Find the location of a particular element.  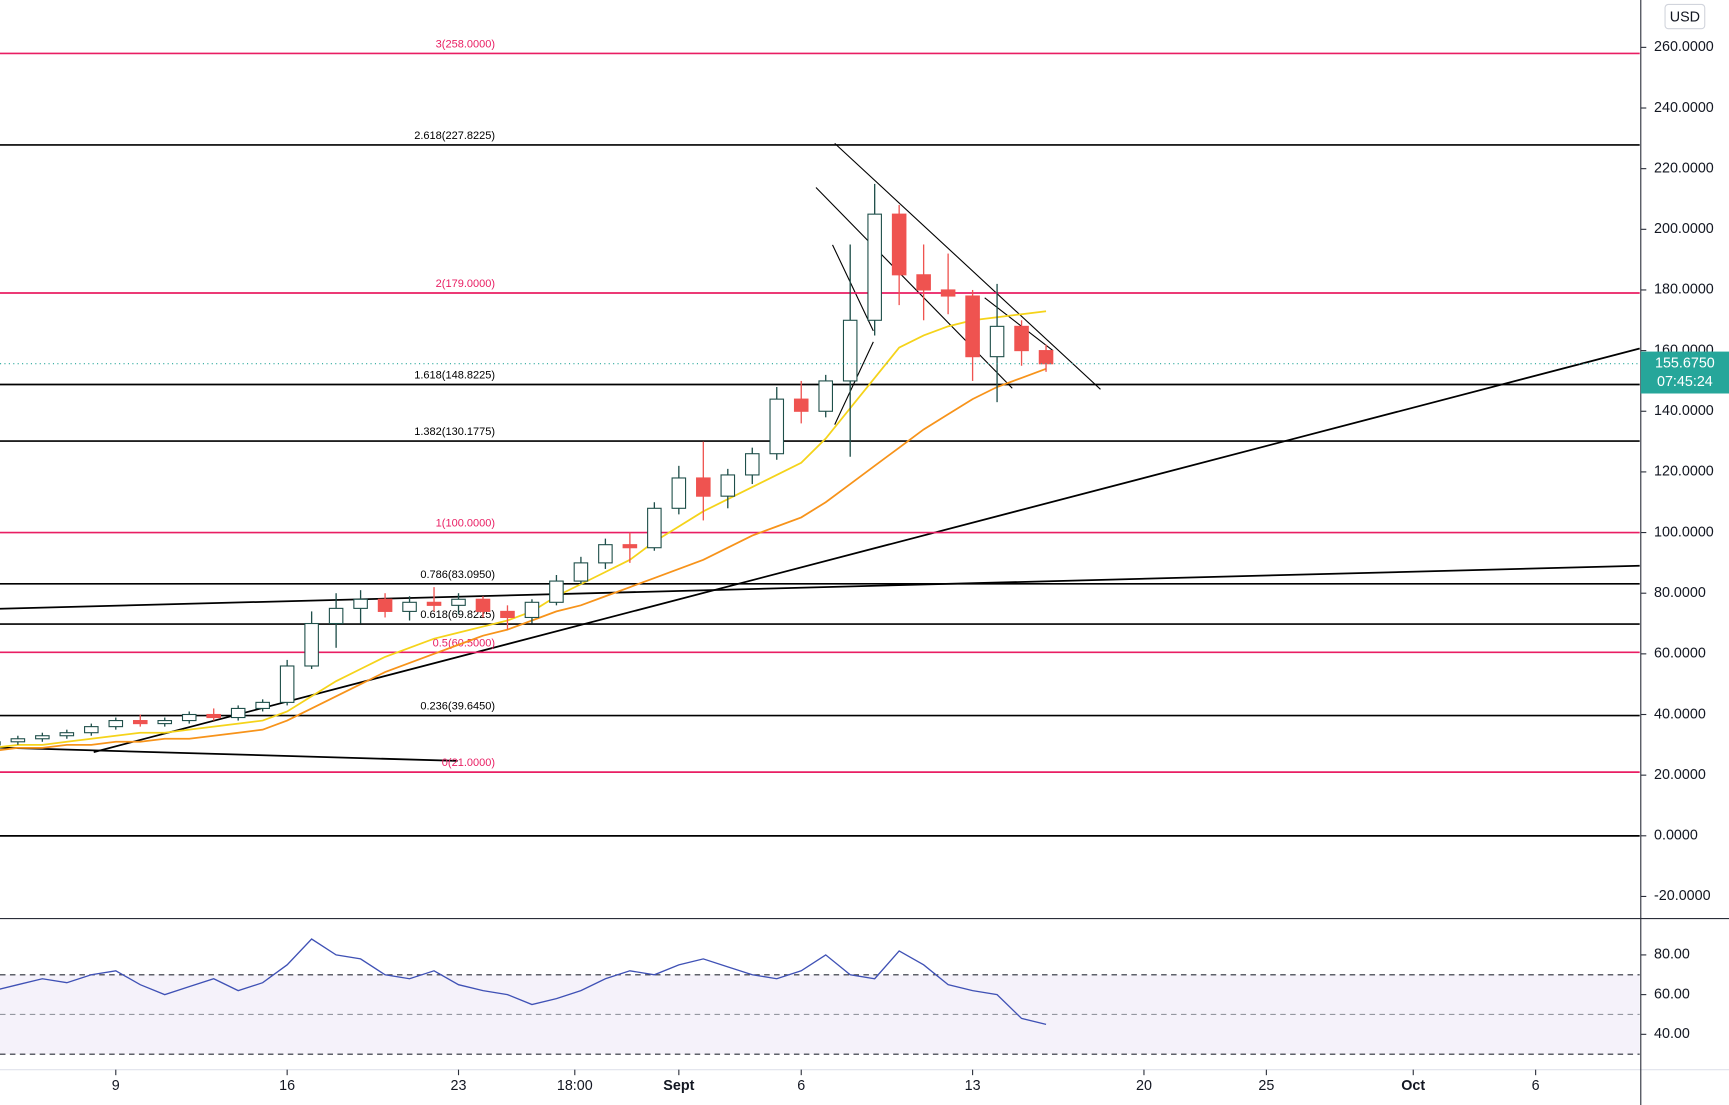

y-tick-label: 200.0000 is located at coordinates (1684, 229).